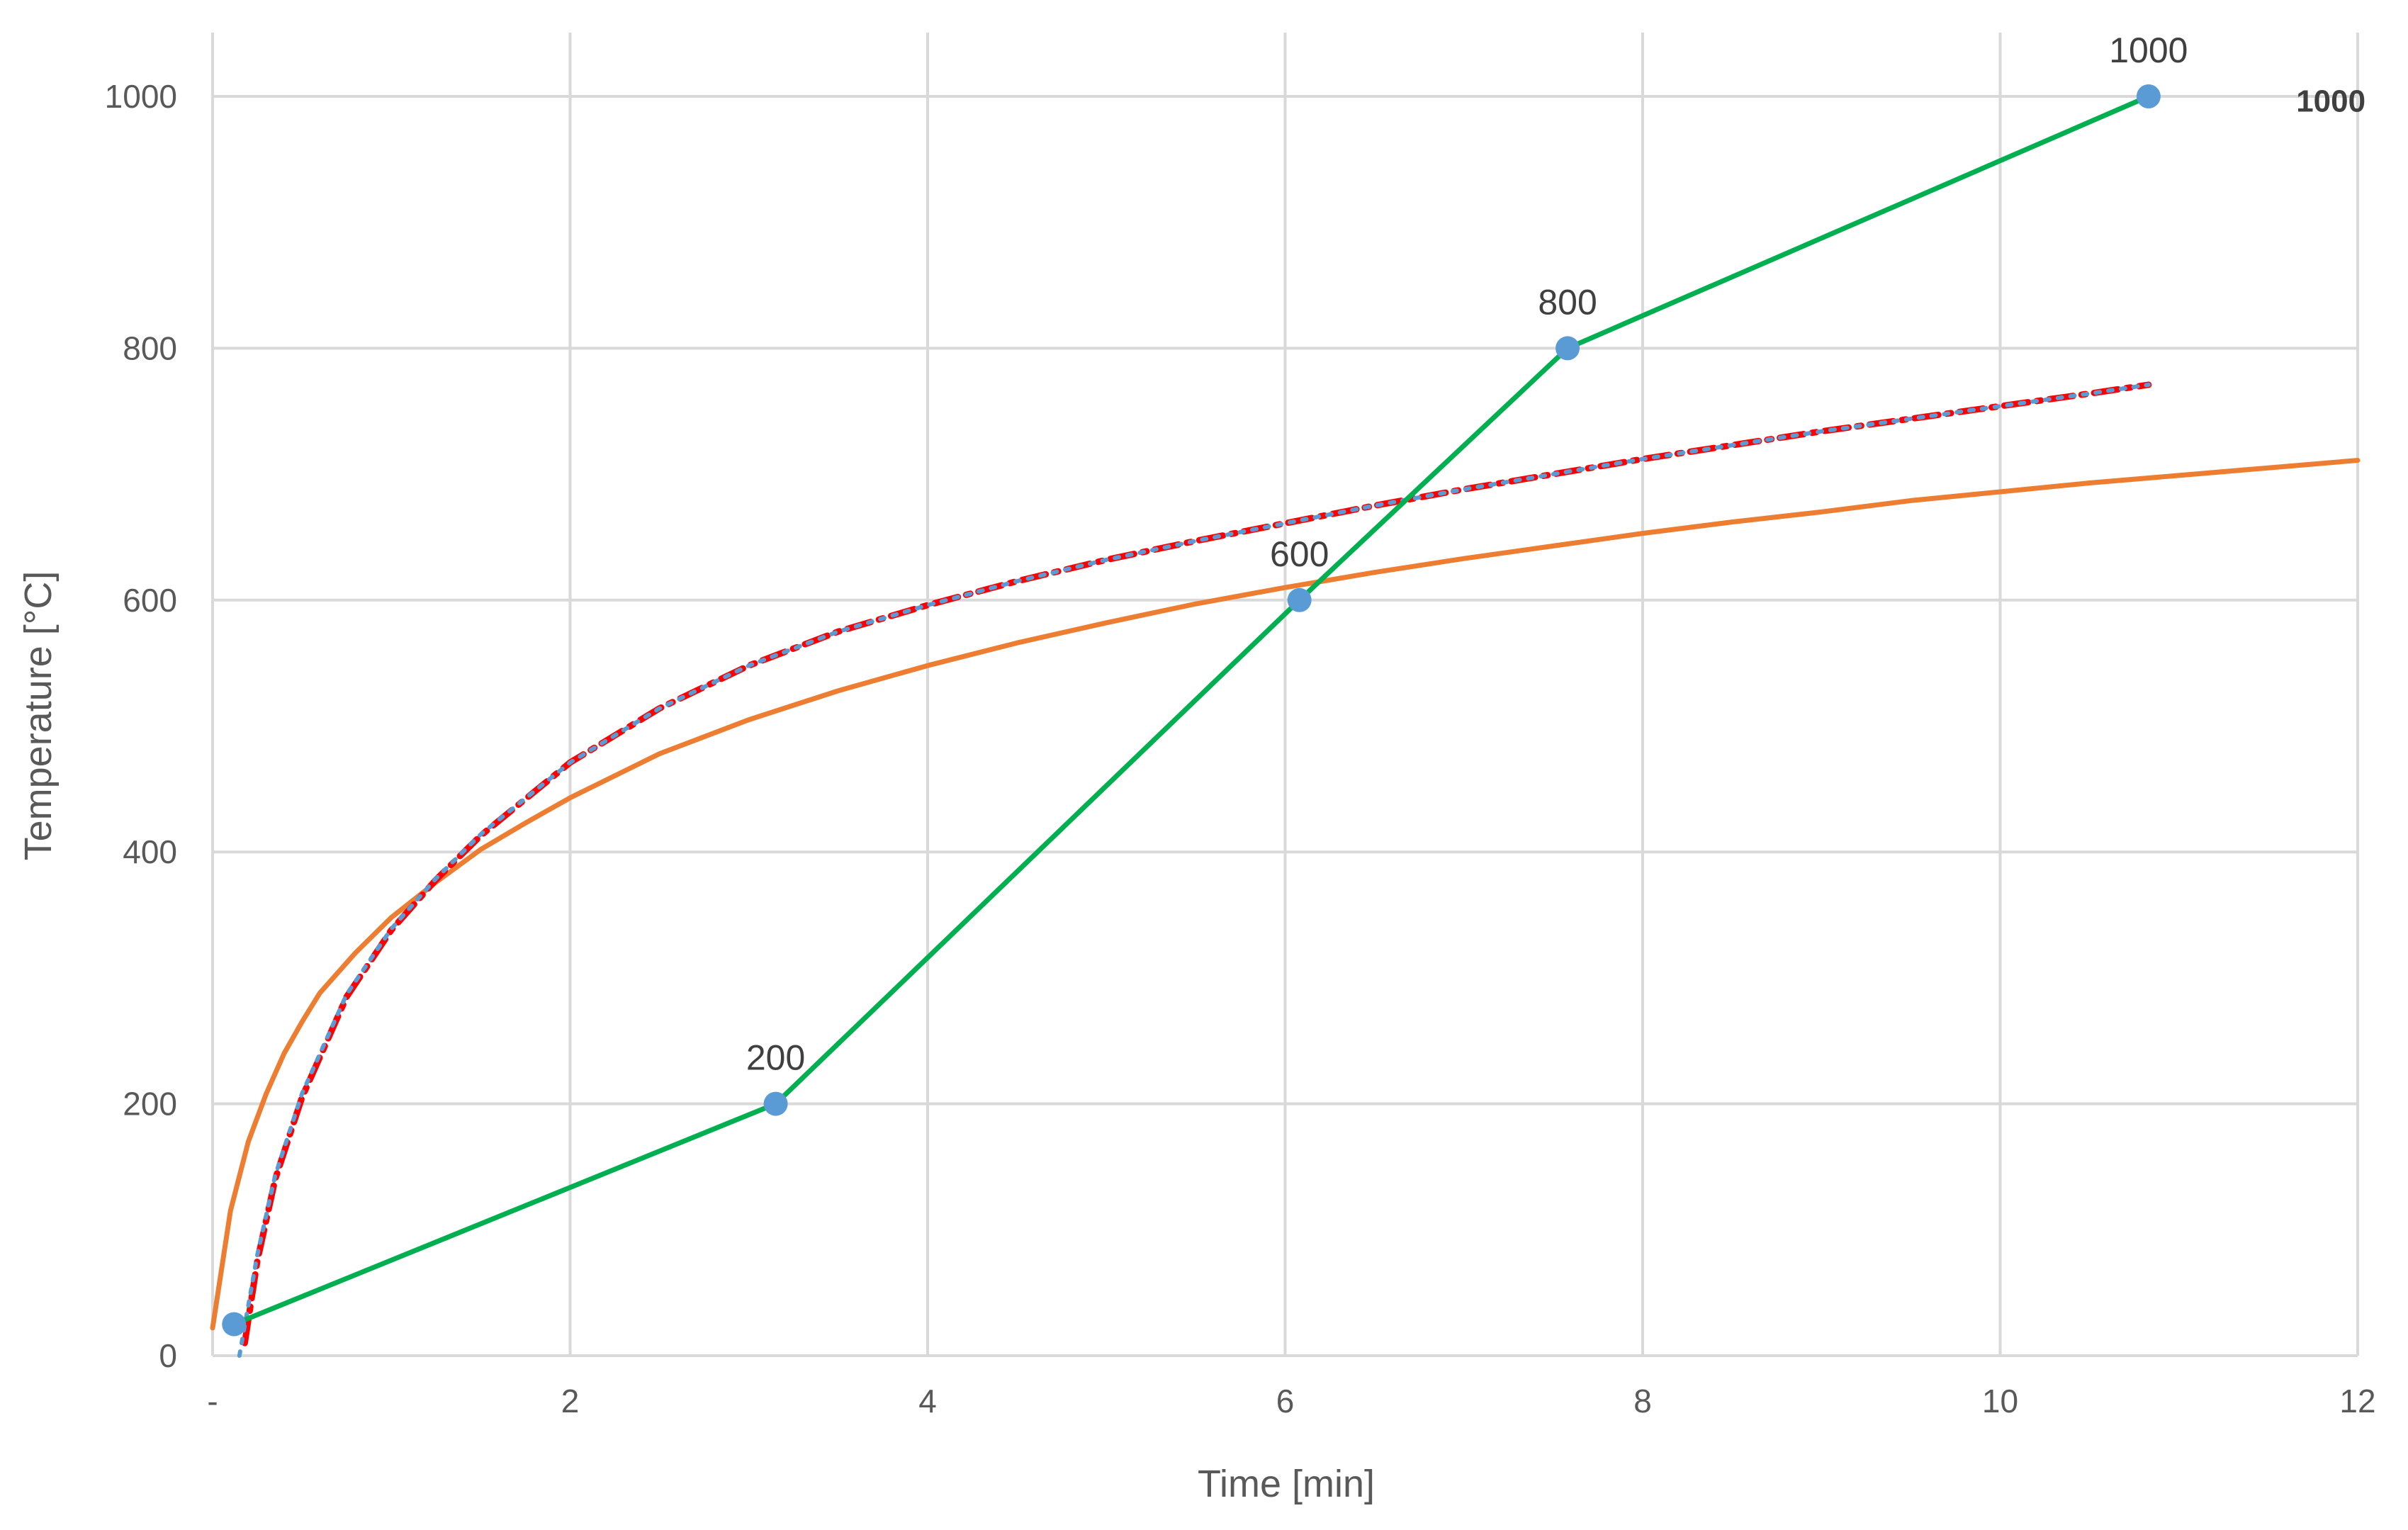 The height and width of the screenshot is (1530, 2408). I want to click on x-tick-label: 12, so click(2357, 1401).